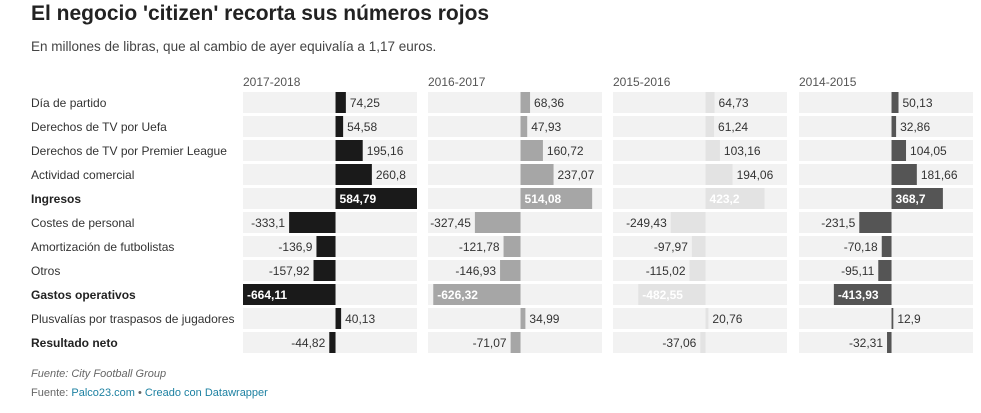  What do you see at coordinates (928, 151) in the screenshot?
I see `value-label-2014-2015-derechos-de-tv-por-premier-league: 104,05` at bounding box center [928, 151].